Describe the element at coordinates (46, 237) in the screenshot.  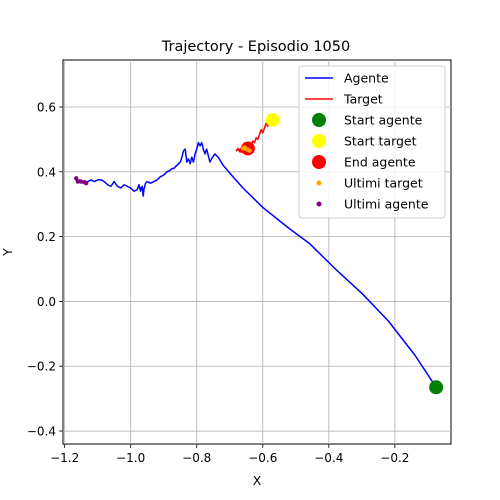
I see `y-tick-label: 0.2` at that location.